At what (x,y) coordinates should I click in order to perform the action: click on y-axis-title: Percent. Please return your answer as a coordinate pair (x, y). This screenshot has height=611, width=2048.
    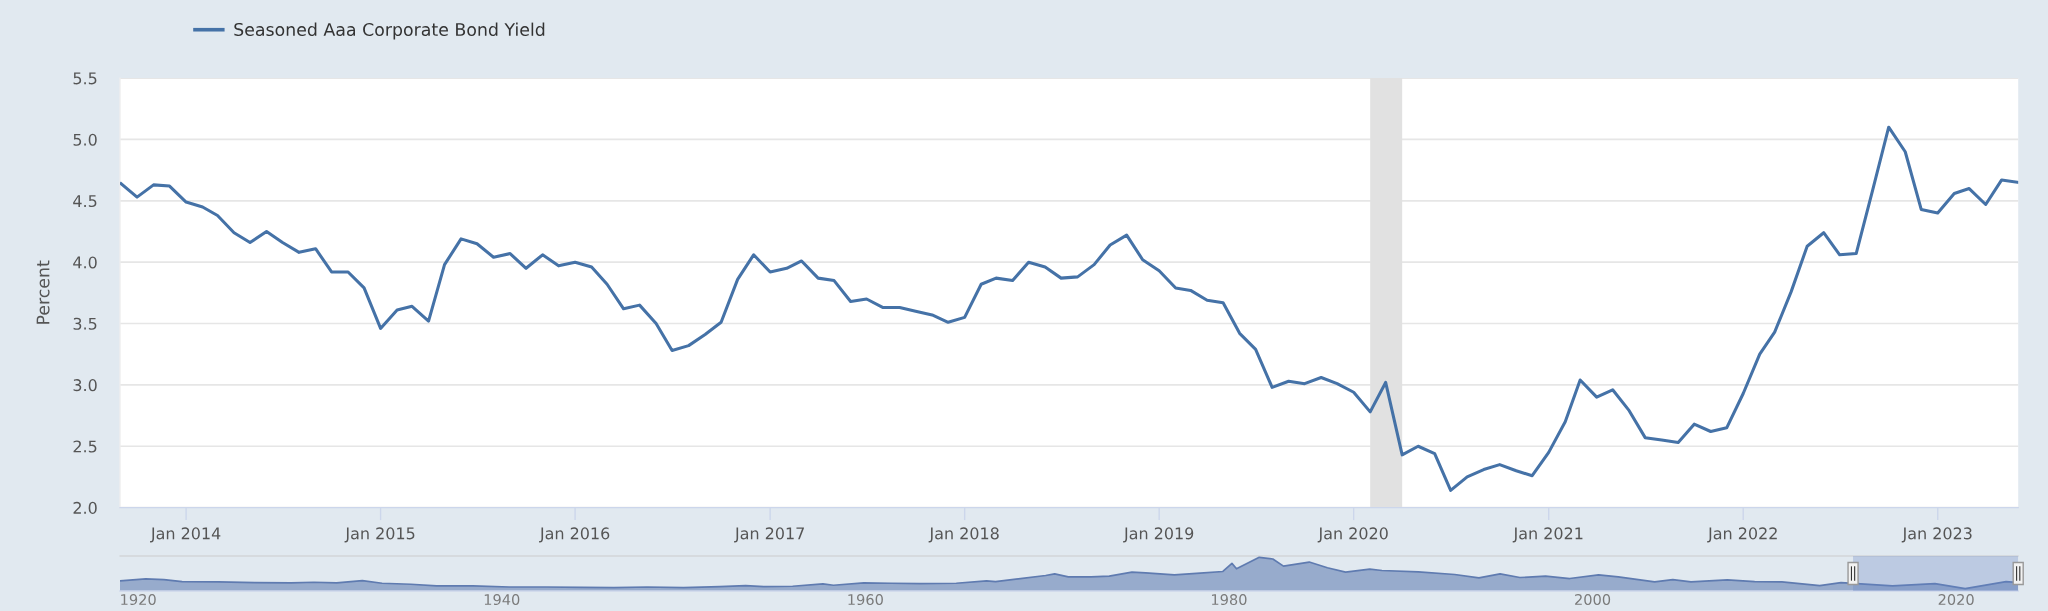
    Looking at the image, I should click on (43, 292).